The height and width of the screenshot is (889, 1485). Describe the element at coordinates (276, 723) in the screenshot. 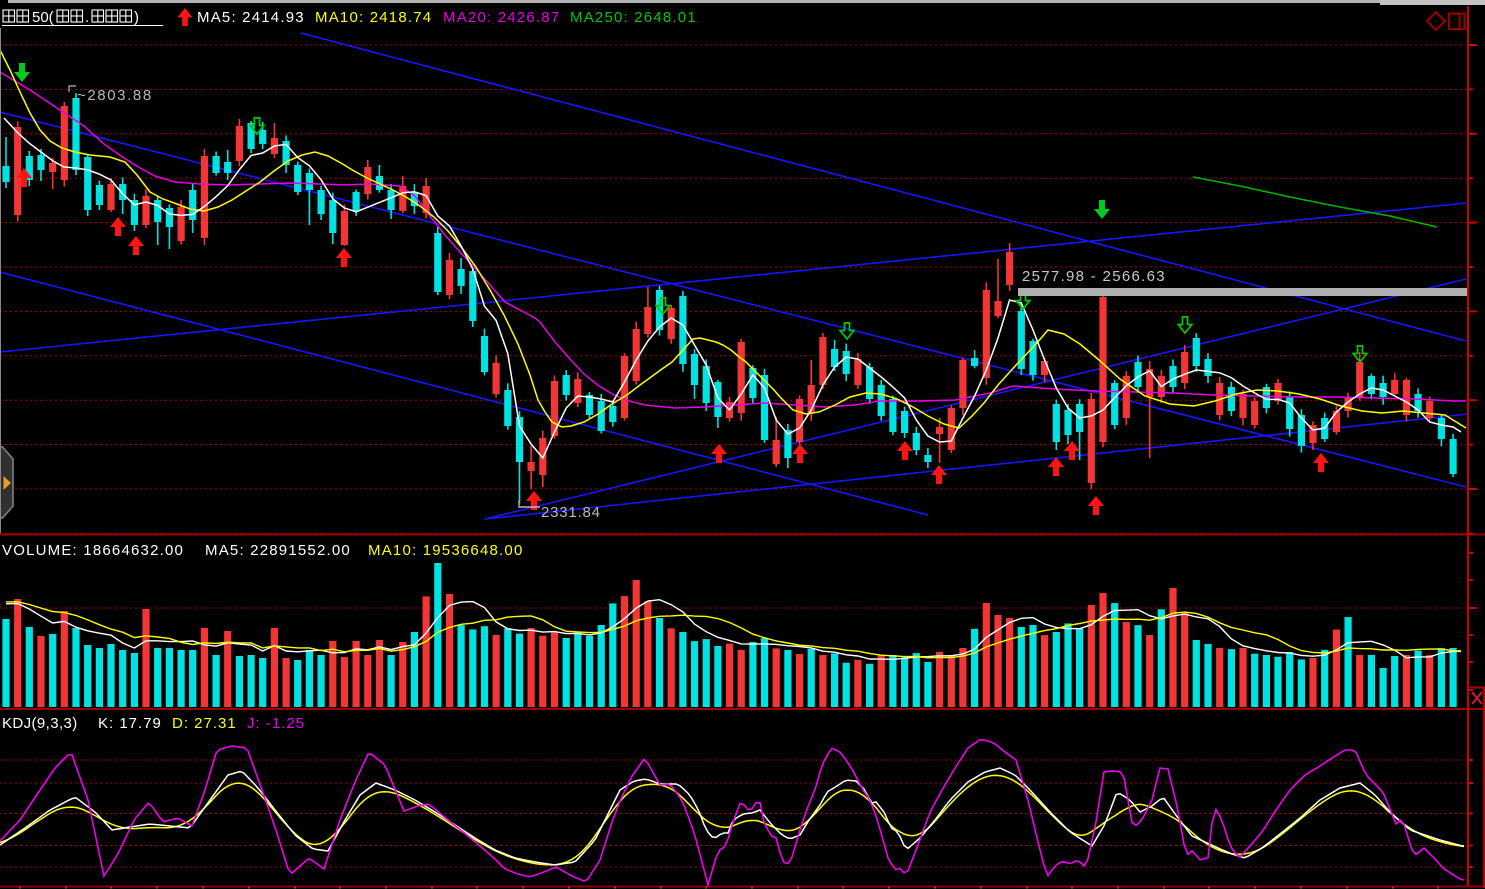

I see `svg-text: J: -1.25` at that location.